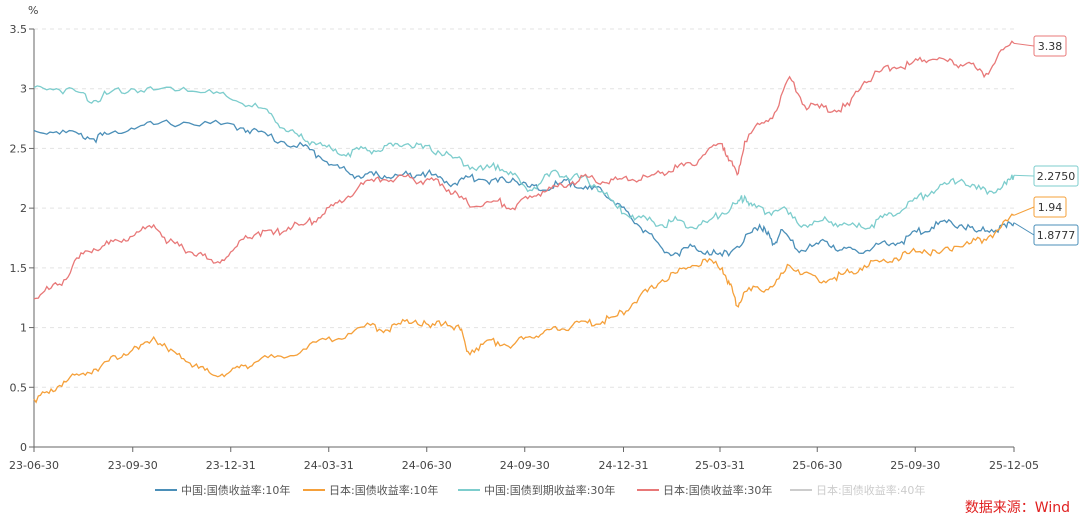 The width and height of the screenshot is (1080, 521). I want to click on legend-item: 日本:国债收益率:40年, so click(857, 490).